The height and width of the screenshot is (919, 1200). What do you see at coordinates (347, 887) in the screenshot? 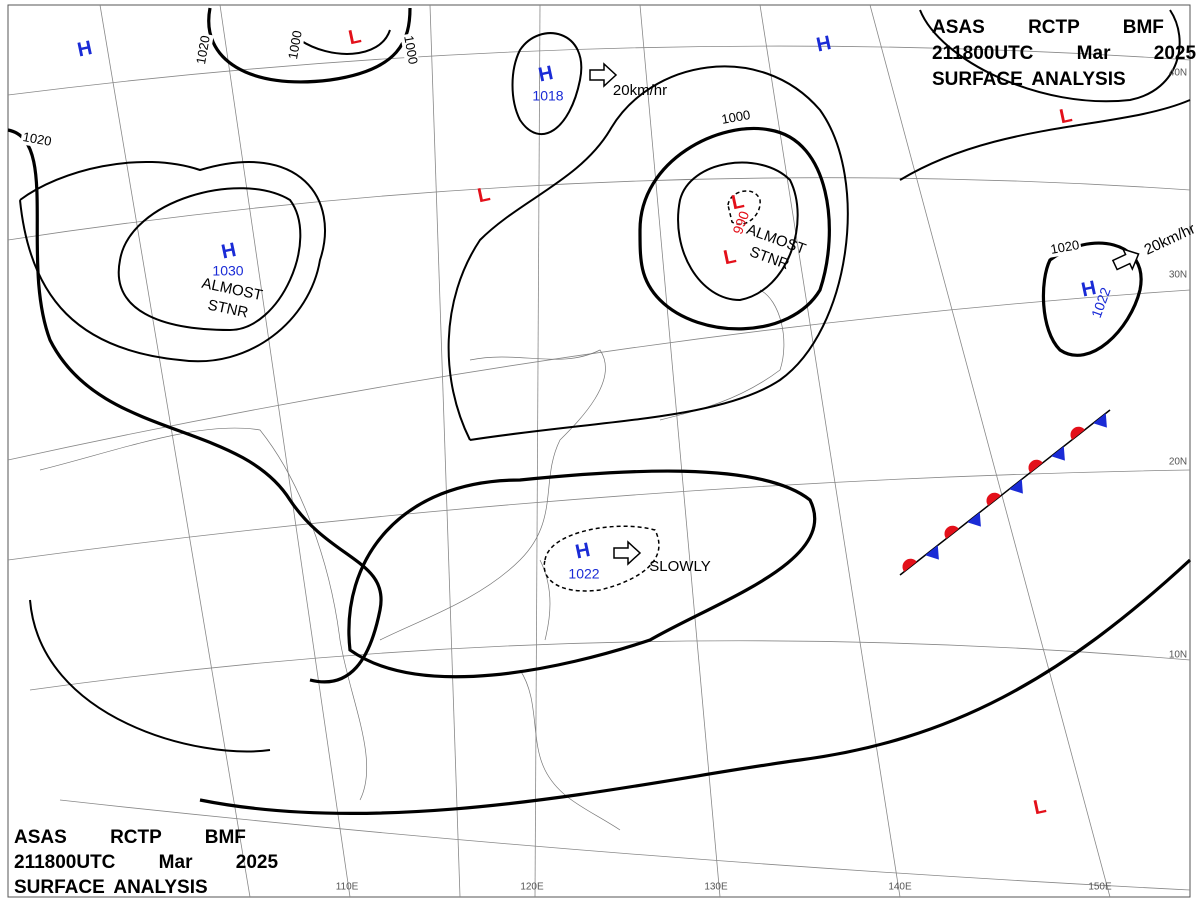
I see `longitude-label: 110E` at bounding box center [347, 887].